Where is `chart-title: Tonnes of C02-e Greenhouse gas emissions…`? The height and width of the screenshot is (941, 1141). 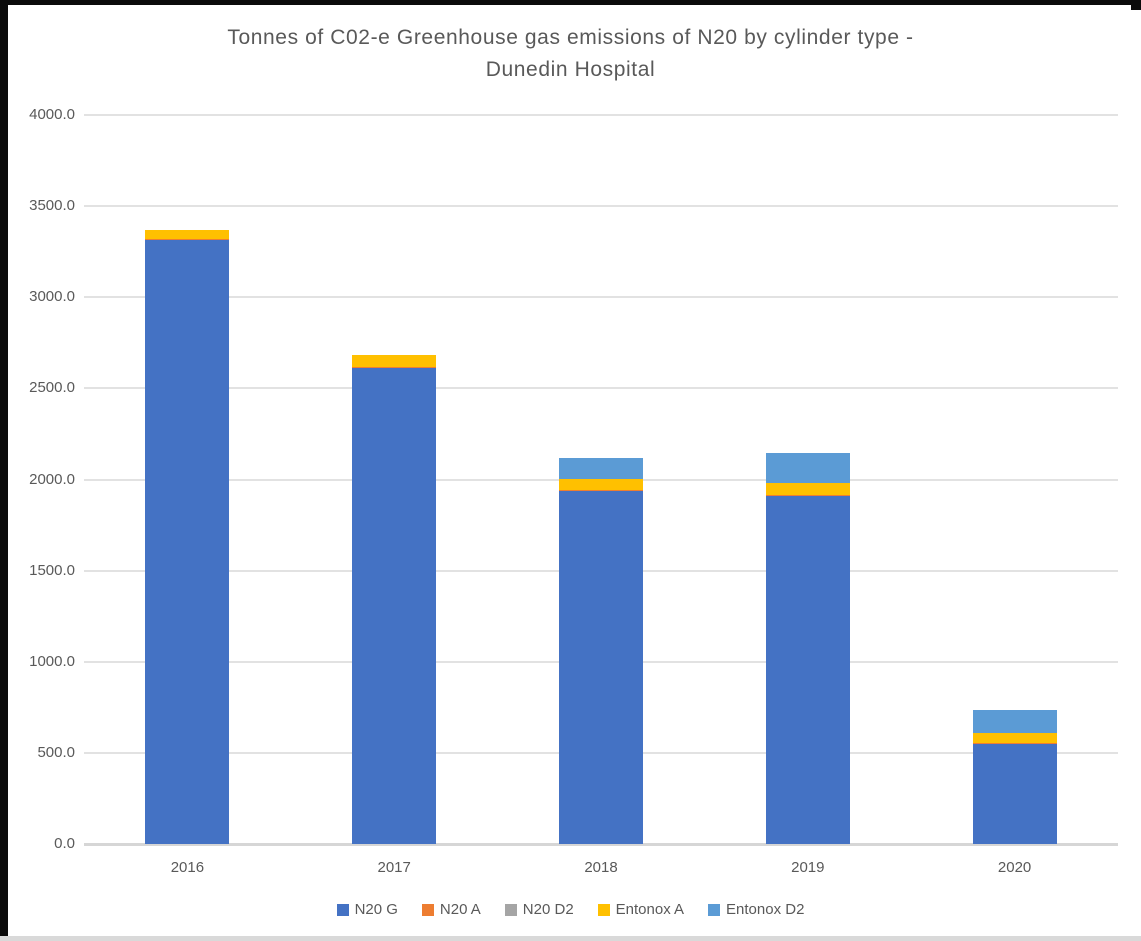
chart-title: Tonnes of C02-e Greenhouse gas emissions… is located at coordinates (570, 54).